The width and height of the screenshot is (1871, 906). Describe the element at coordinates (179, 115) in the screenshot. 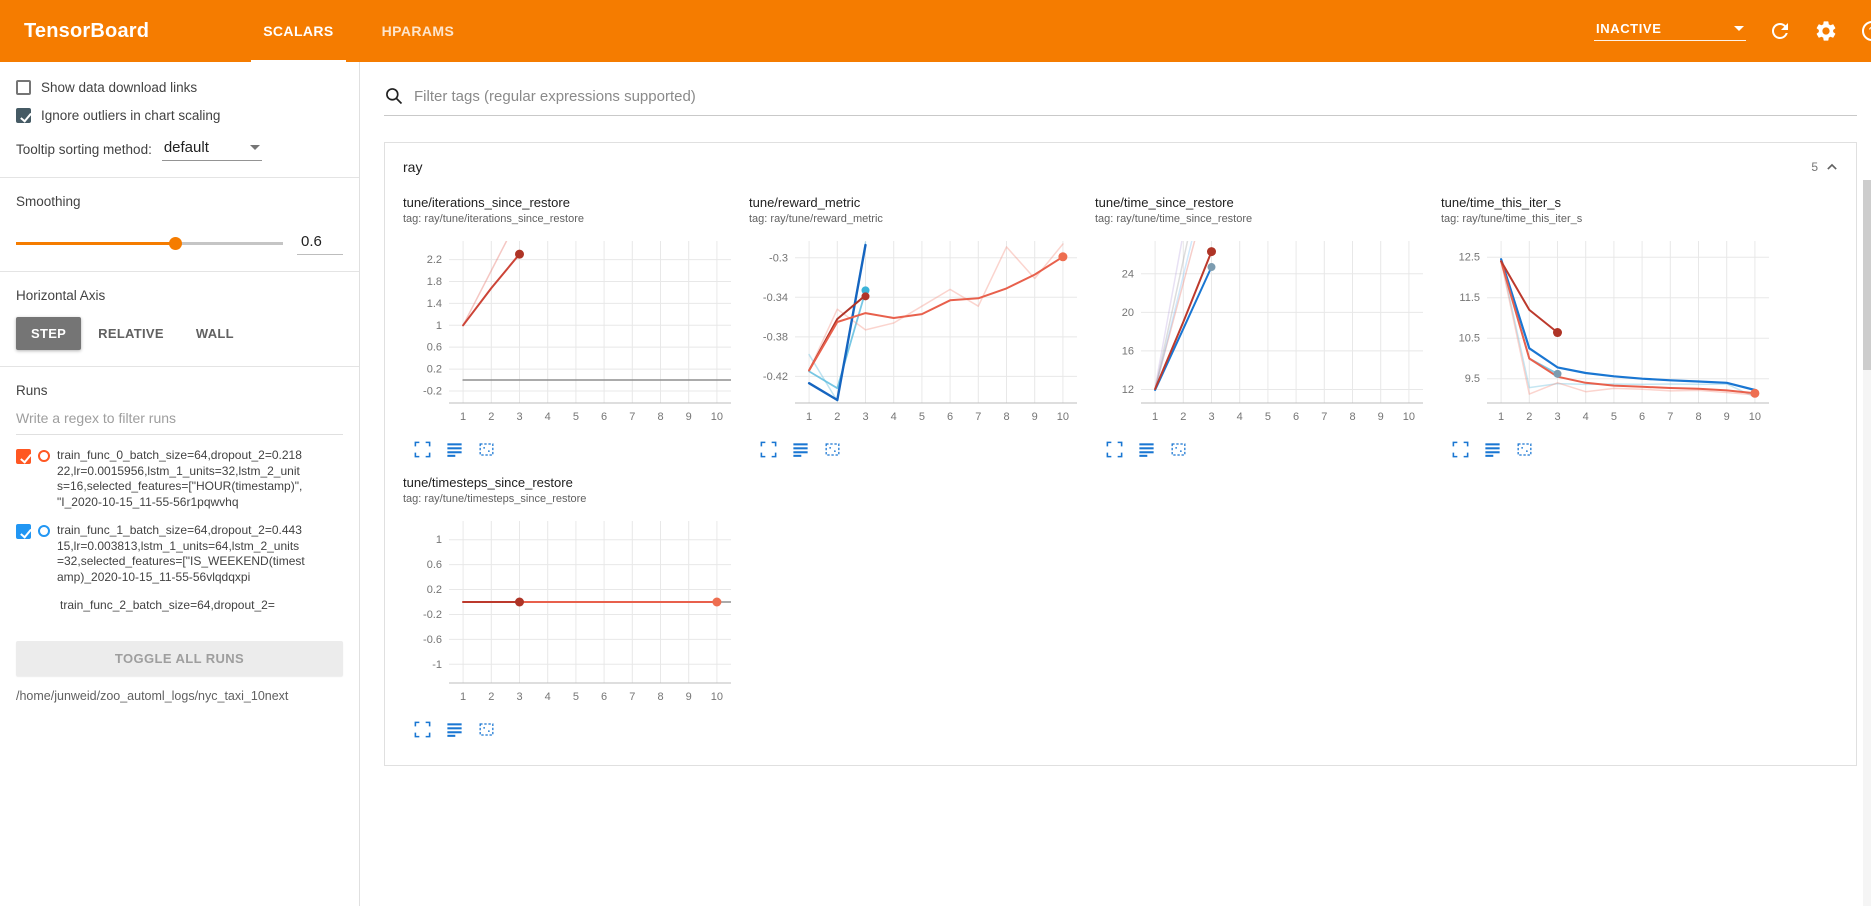

I see `ignore-outliers-checkbox: Ignore outliers in chart scaling` at that location.